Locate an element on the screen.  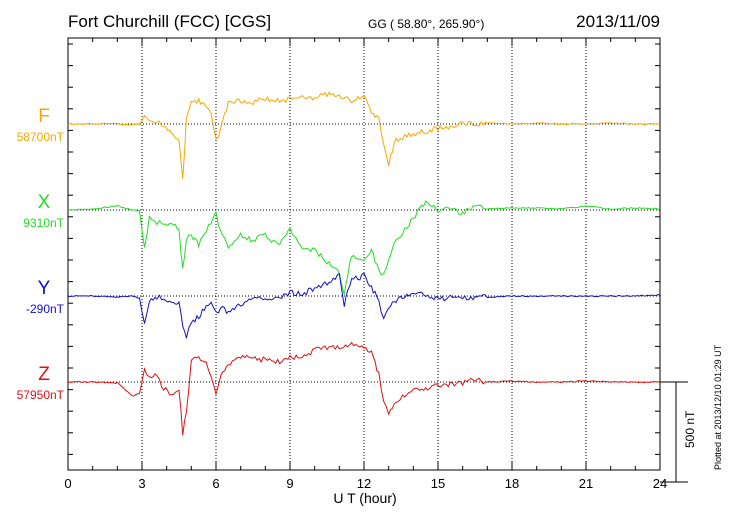
station-title: Fort Churchill (FCC) [CGS] is located at coordinates (170, 21).